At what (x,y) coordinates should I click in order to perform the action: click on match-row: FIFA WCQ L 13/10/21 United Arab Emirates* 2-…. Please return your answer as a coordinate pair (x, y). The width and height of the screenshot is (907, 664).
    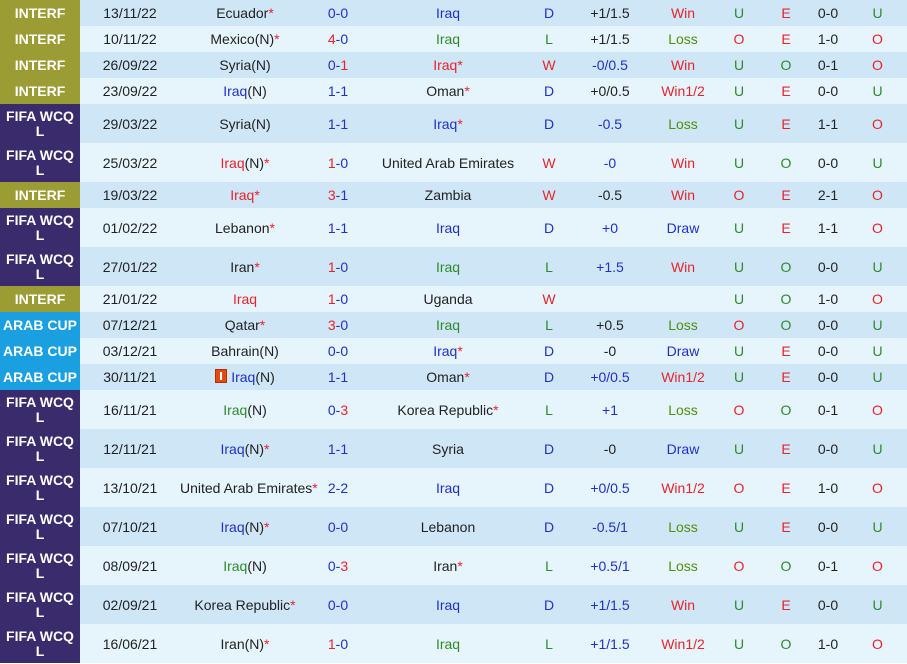
    Looking at the image, I should click on (453, 487).